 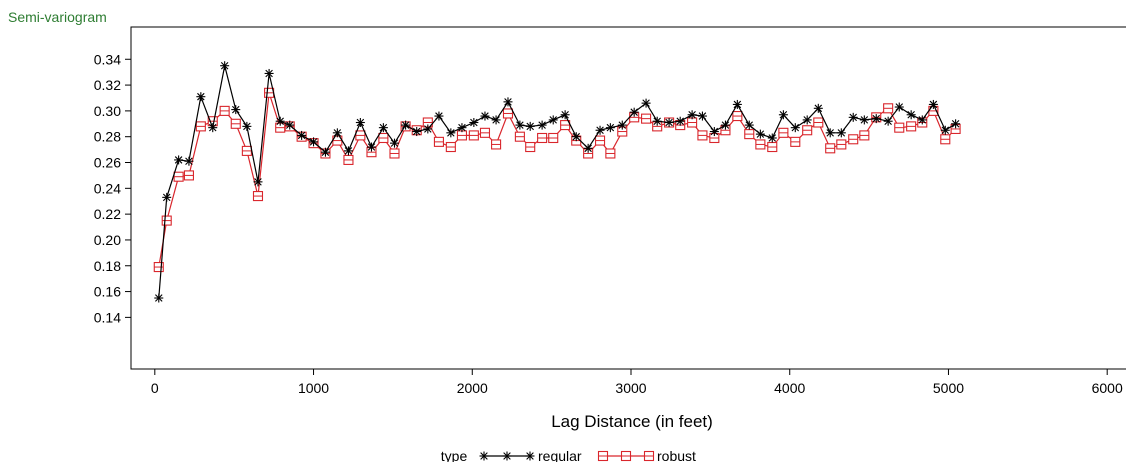 What do you see at coordinates (155, 388) in the screenshot?
I see `x-tick-label: 0` at bounding box center [155, 388].